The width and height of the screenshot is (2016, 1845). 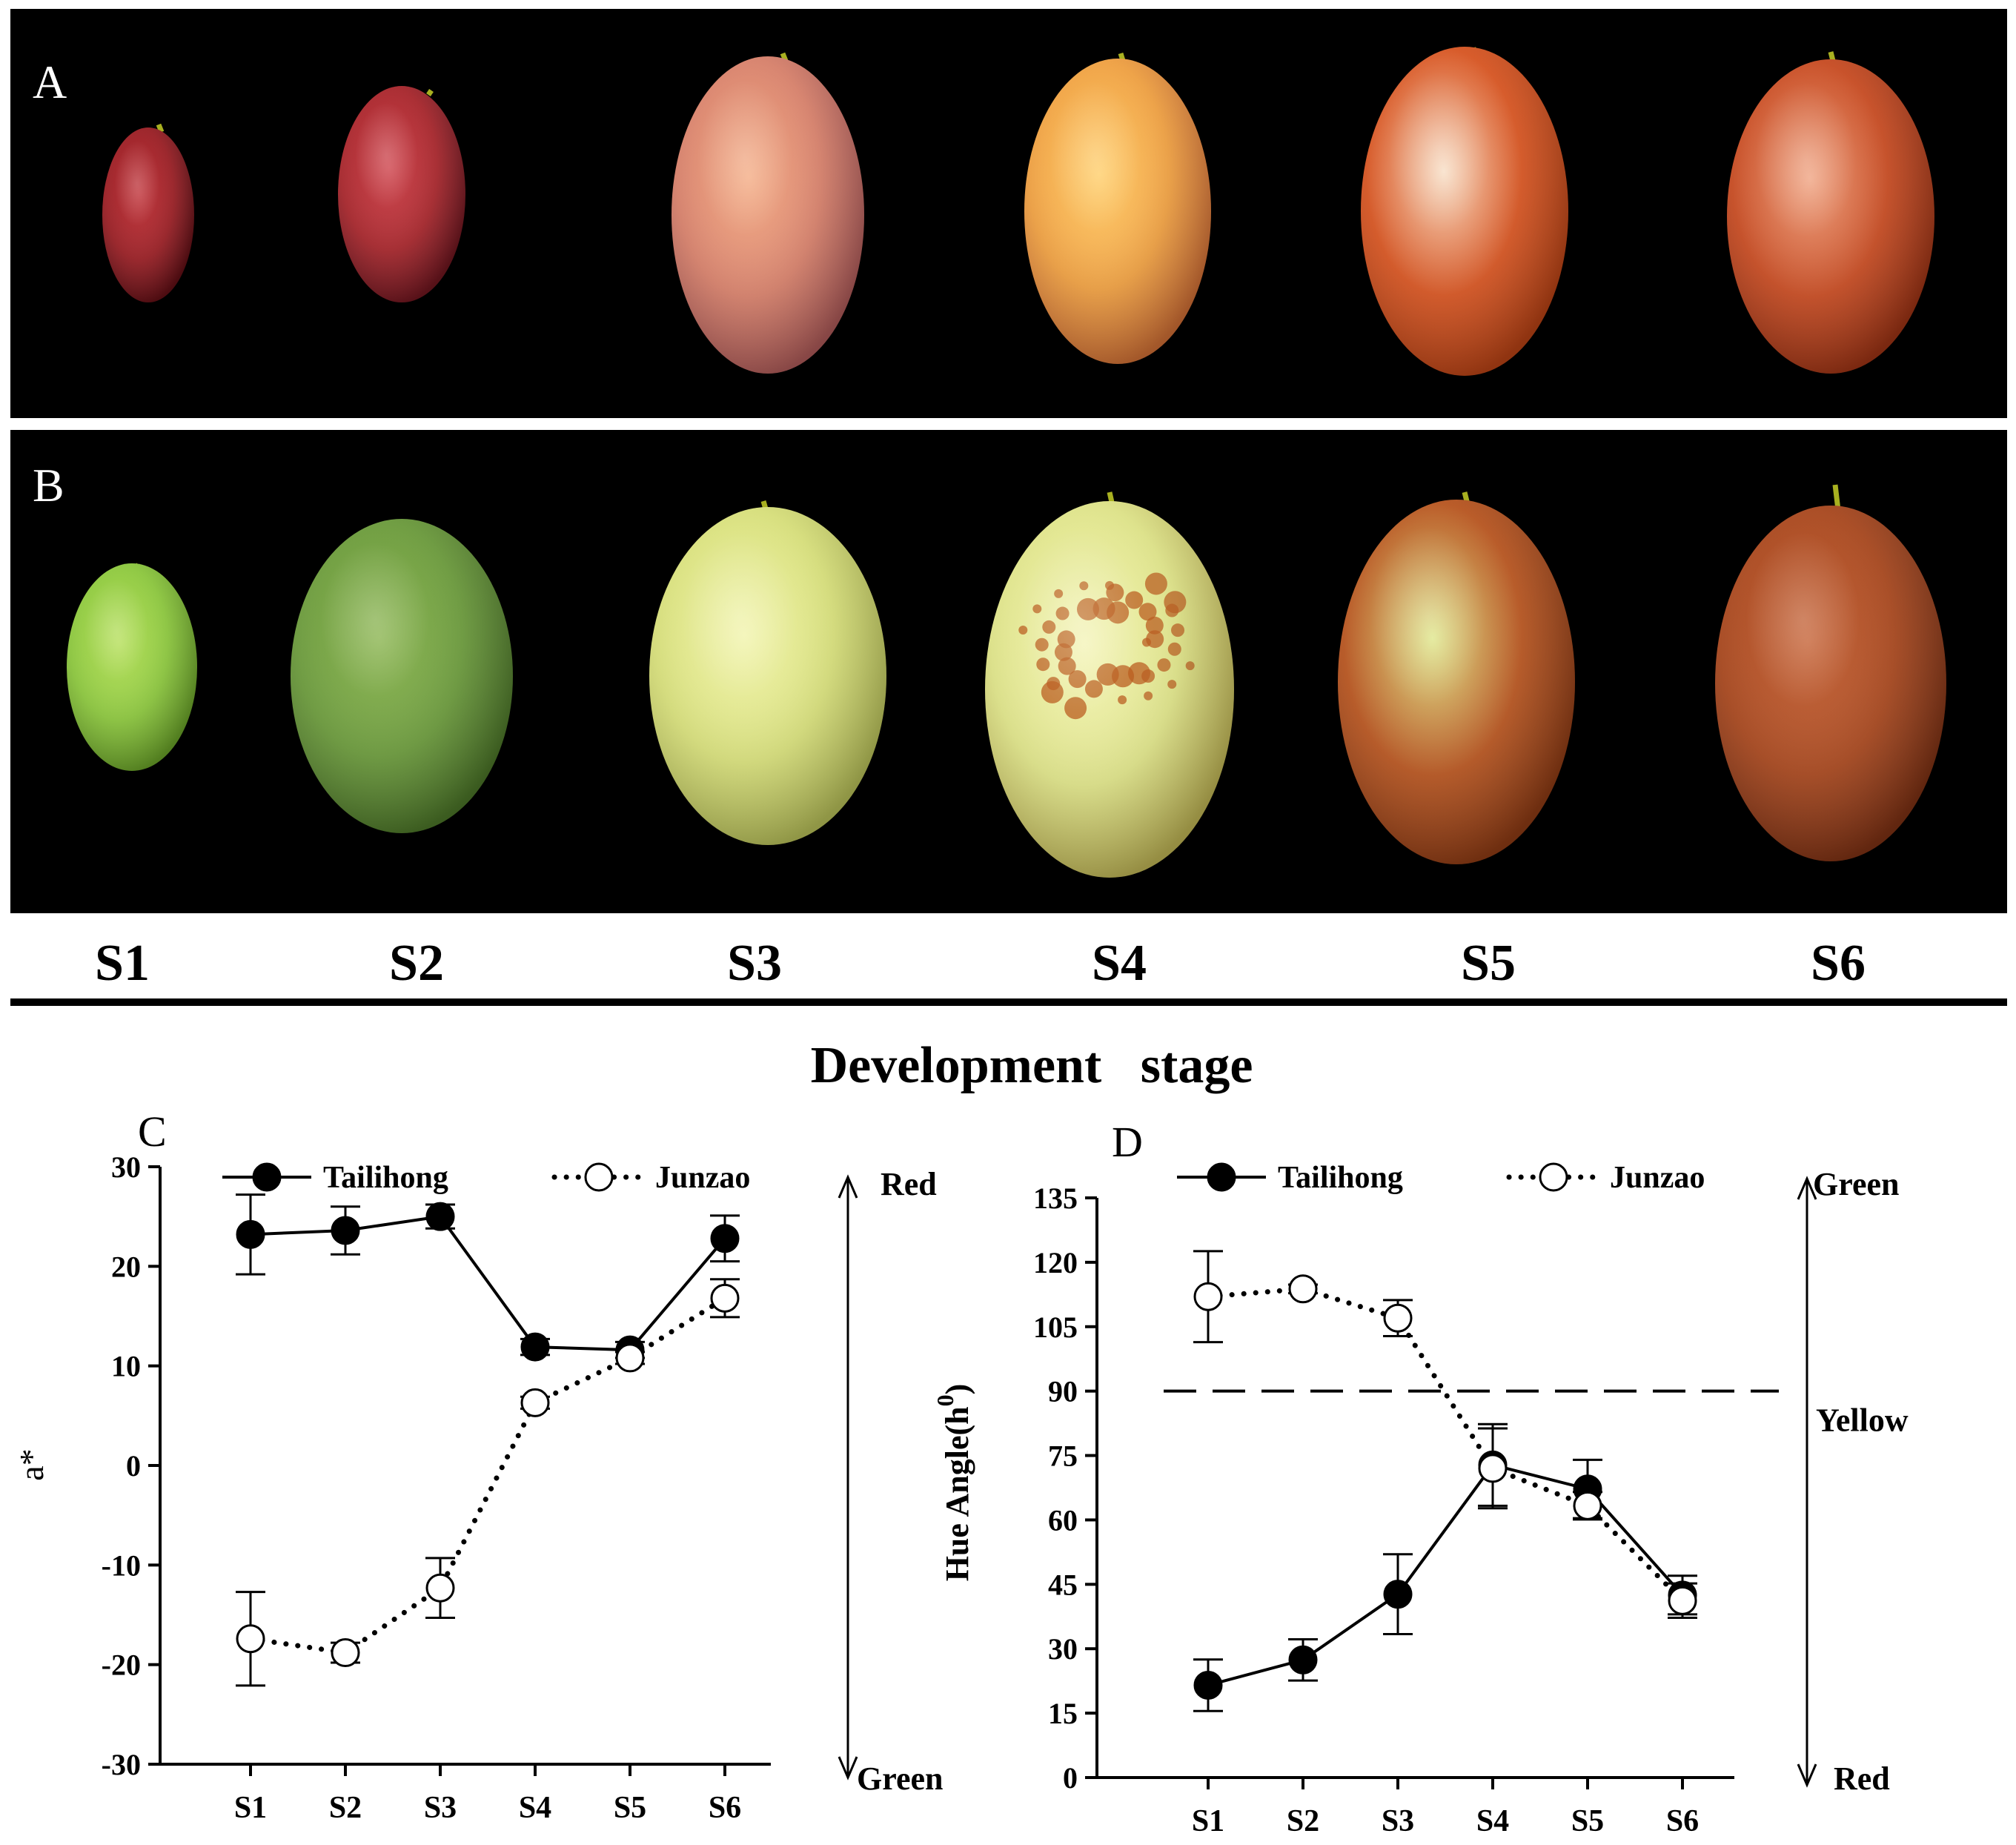 I want to click on y-tick-label: 60, so click(x=1063, y=1520).